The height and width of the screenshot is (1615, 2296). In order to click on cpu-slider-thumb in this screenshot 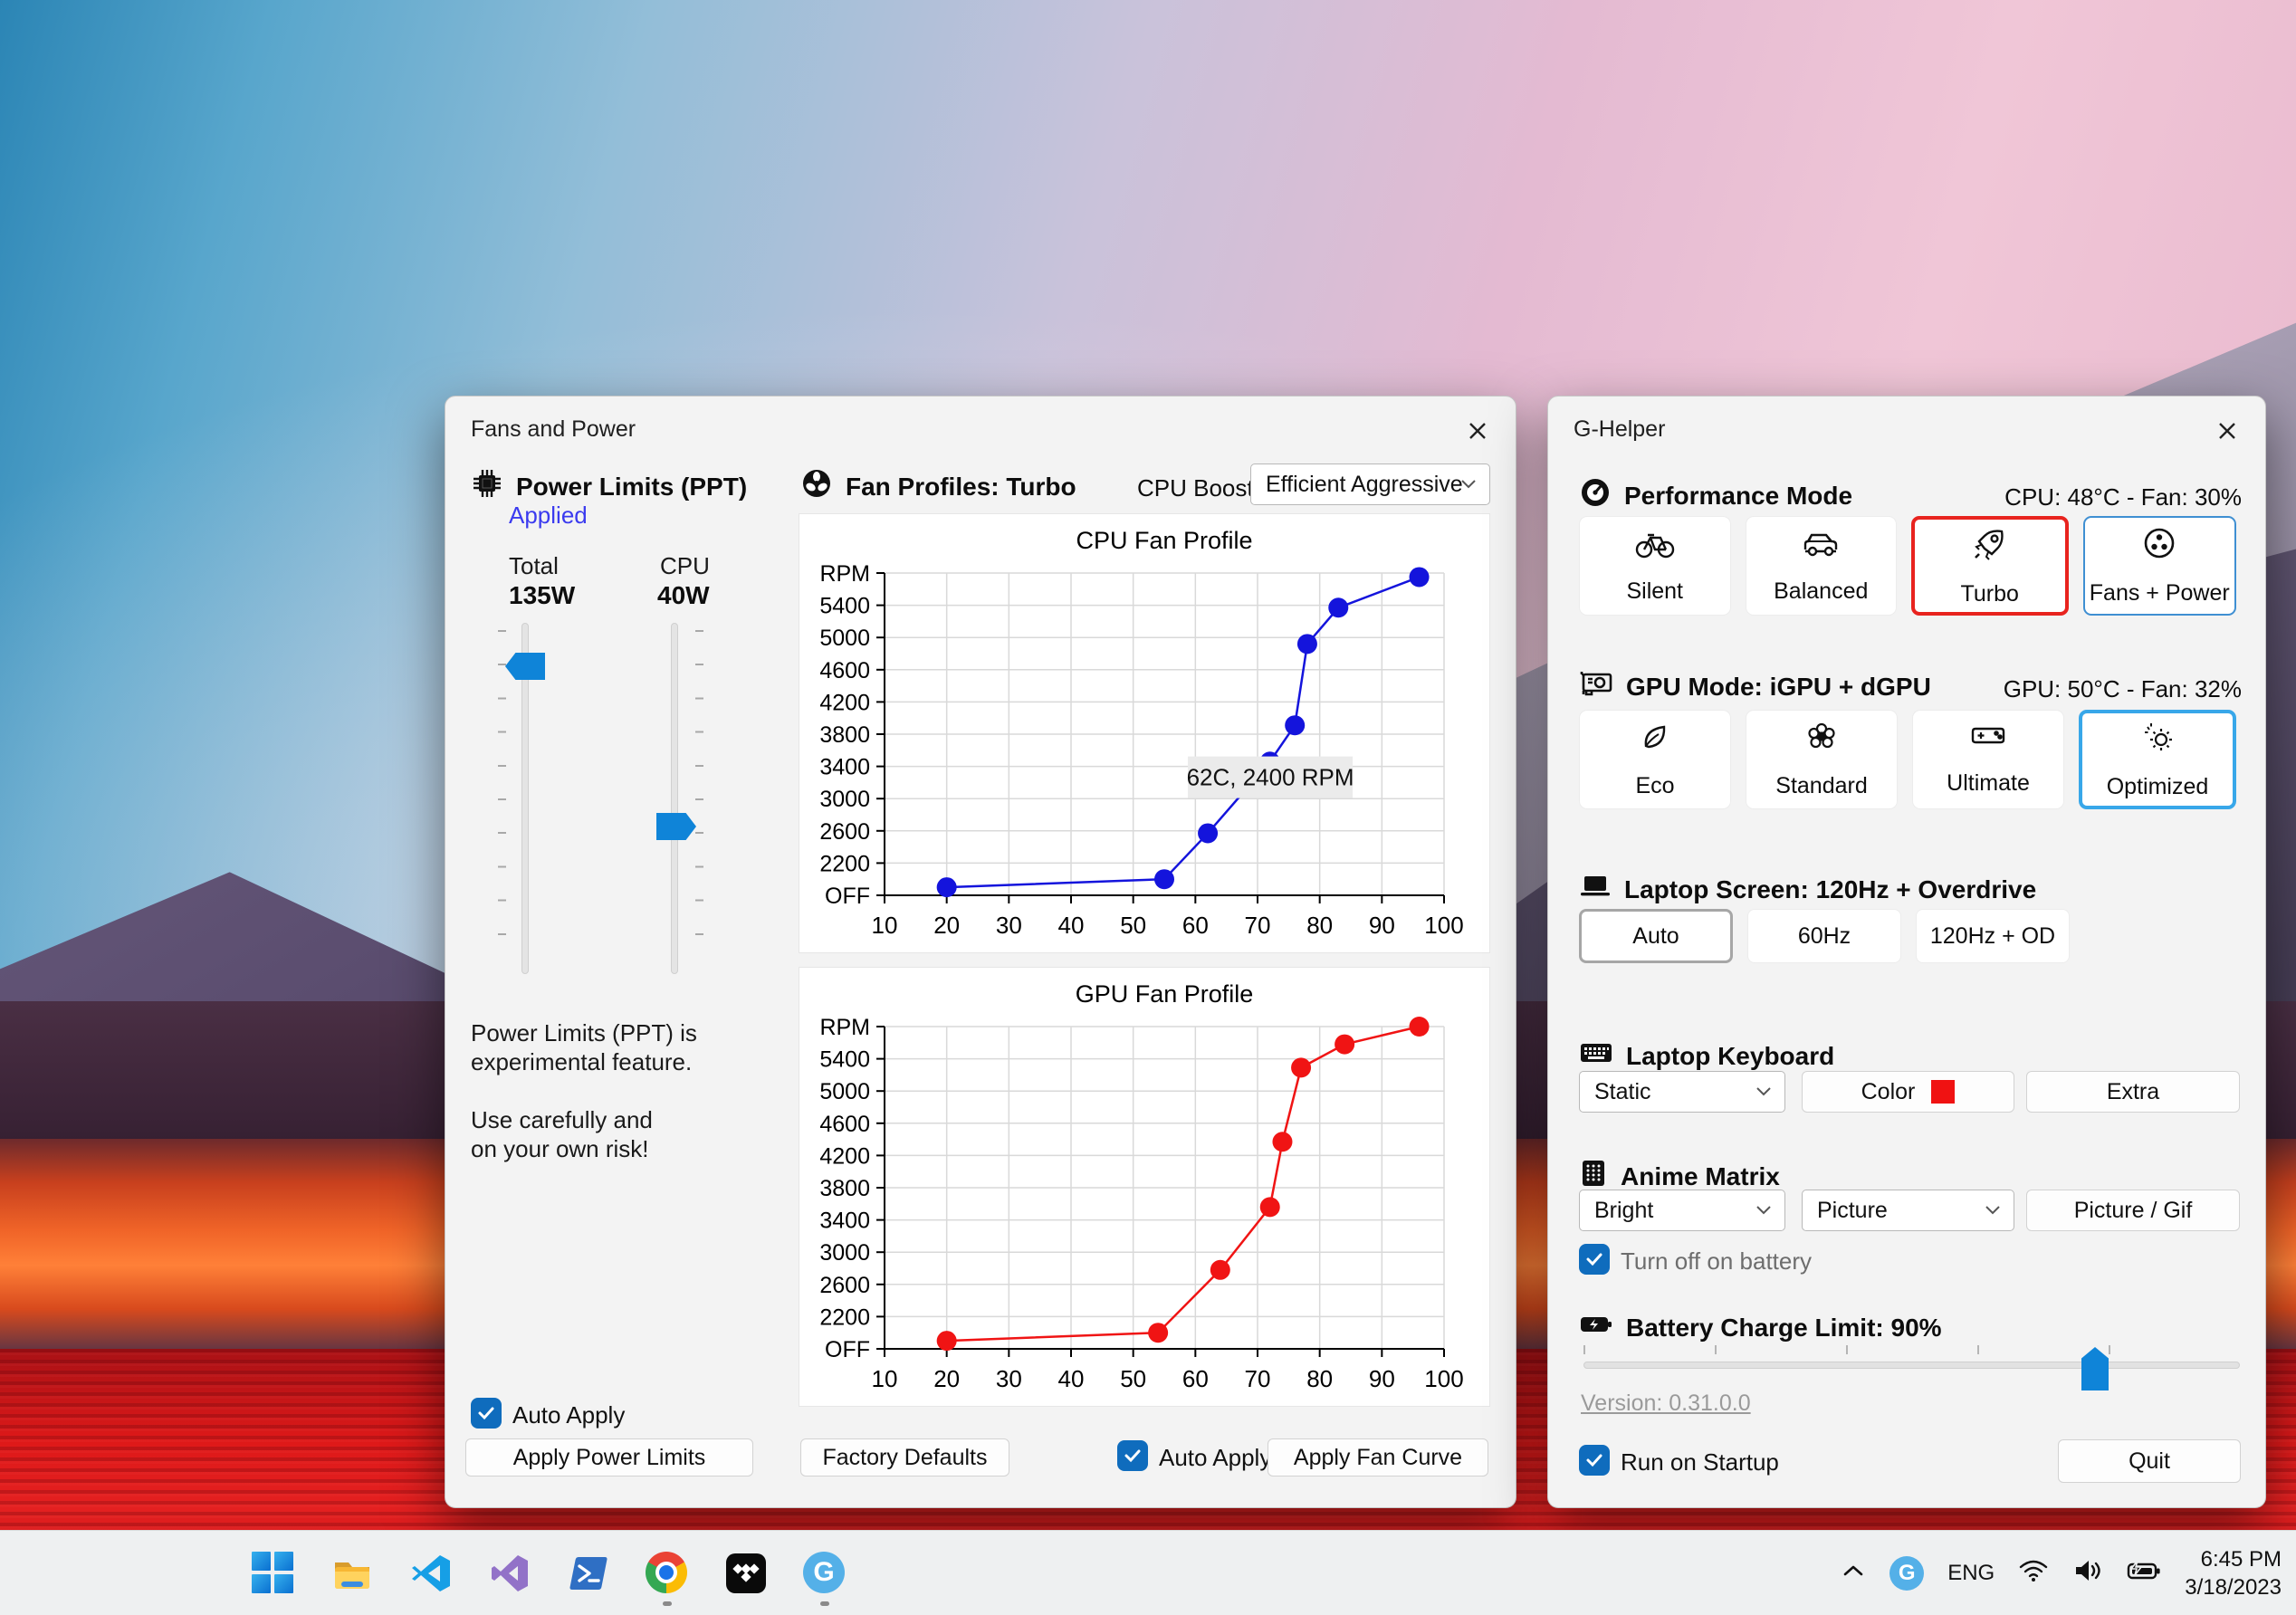, I will do `click(676, 826)`.